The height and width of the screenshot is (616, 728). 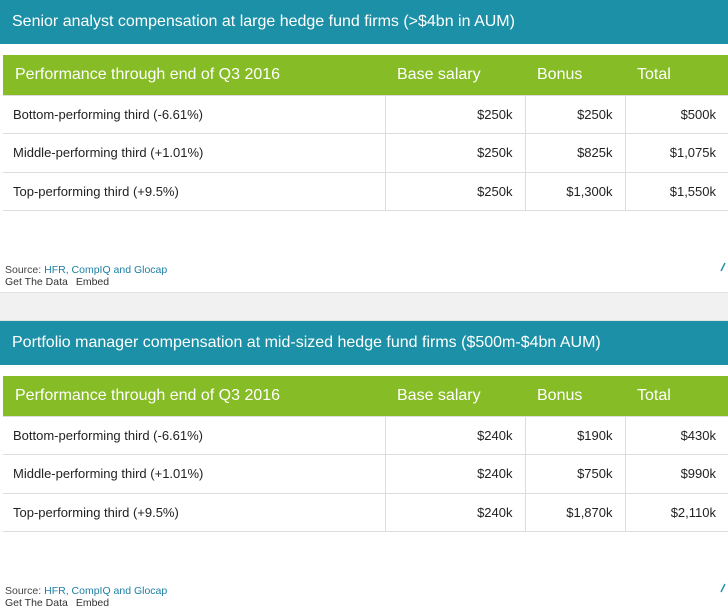 What do you see at coordinates (575, 474) in the screenshot?
I see `bonus-cell: $750k` at bounding box center [575, 474].